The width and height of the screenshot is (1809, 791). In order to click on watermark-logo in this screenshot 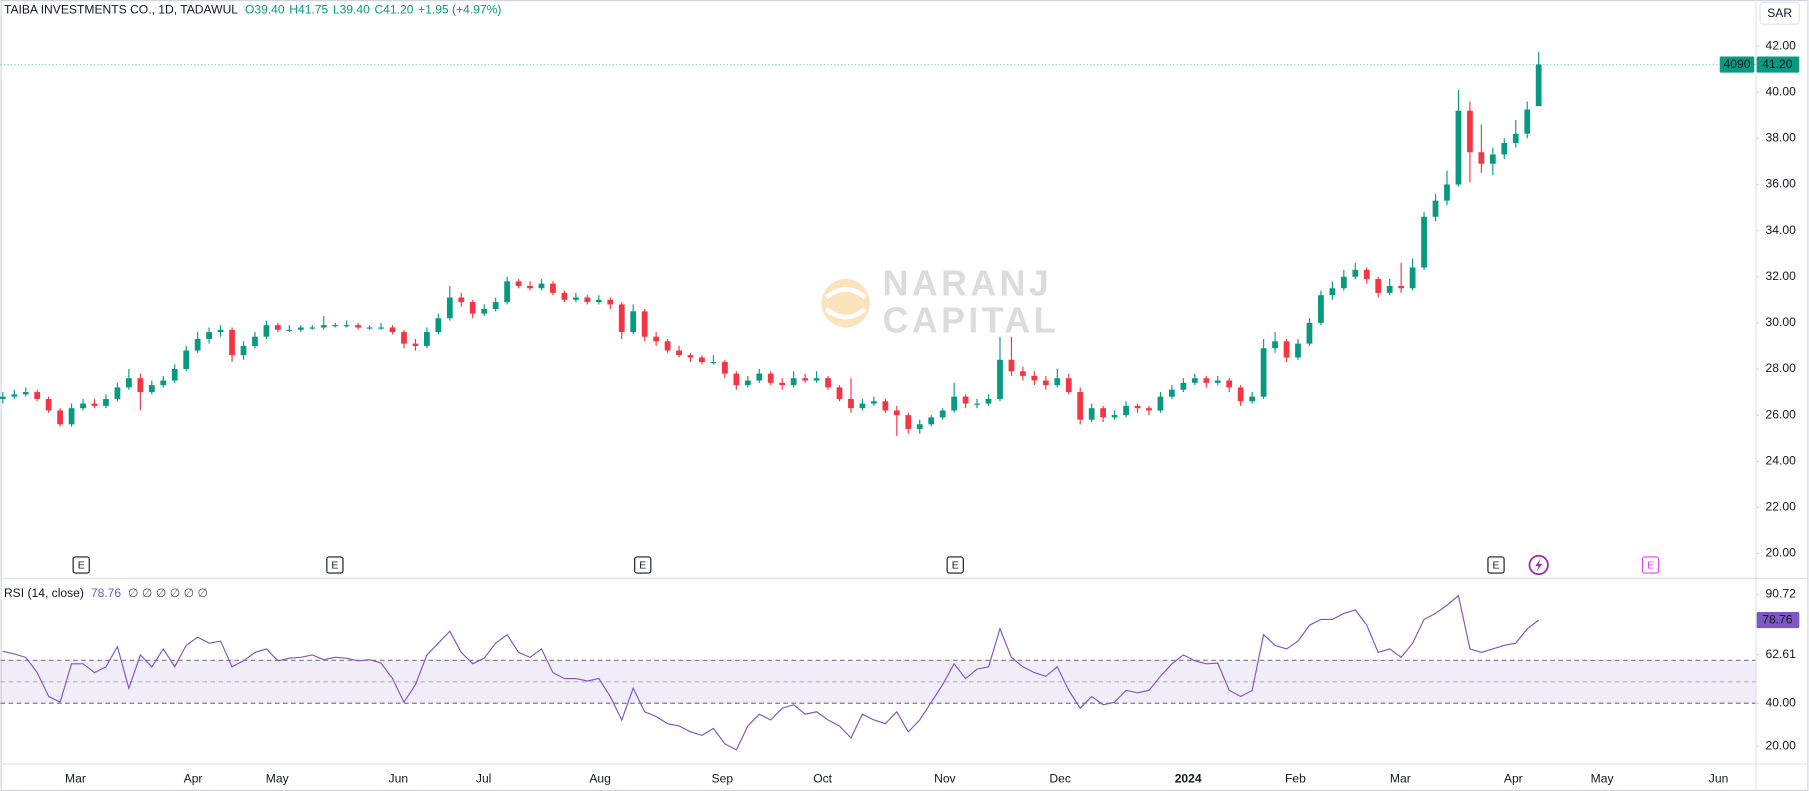, I will do `click(845, 303)`.